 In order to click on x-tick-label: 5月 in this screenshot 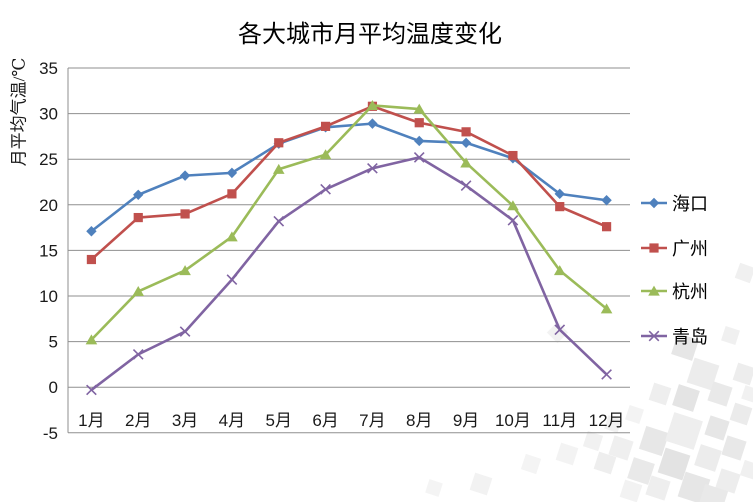, I will do `click(279, 420)`.